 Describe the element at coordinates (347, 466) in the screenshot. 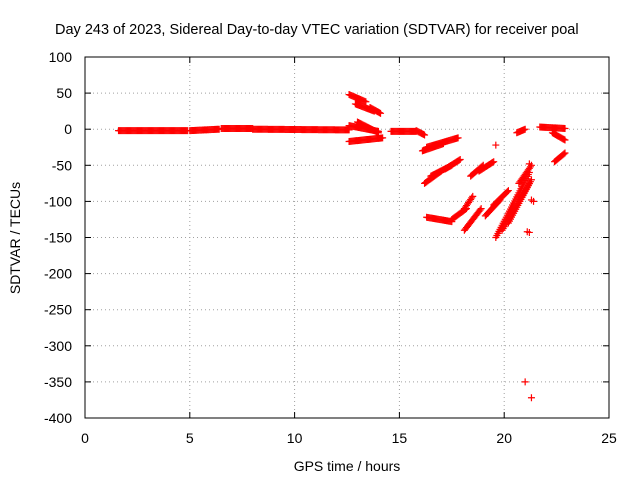

I see `x-axis-label: GPS time / hours` at that location.